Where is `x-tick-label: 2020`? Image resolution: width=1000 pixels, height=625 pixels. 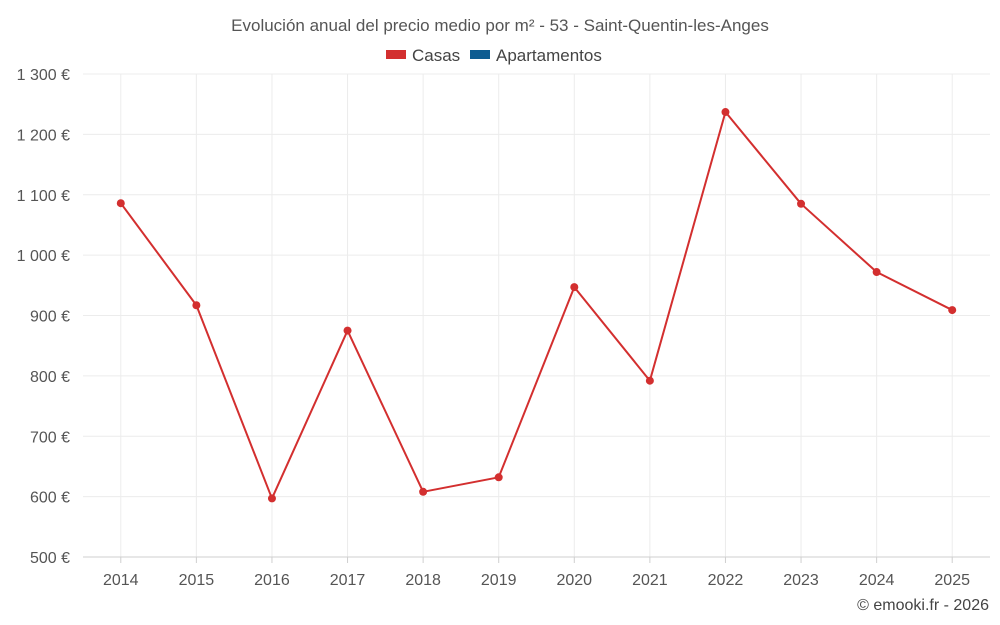
x-tick-label: 2020 is located at coordinates (574, 580).